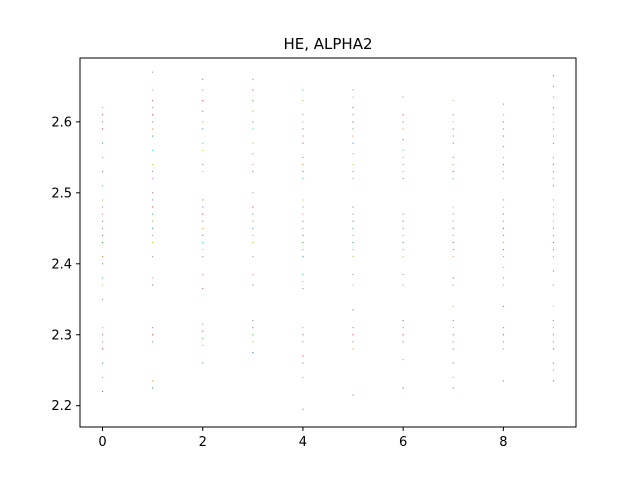 This screenshot has height=480, width=640. Describe the element at coordinates (61, 193) in the screenshot. I see `y-tick-label: 2.5` at that location.